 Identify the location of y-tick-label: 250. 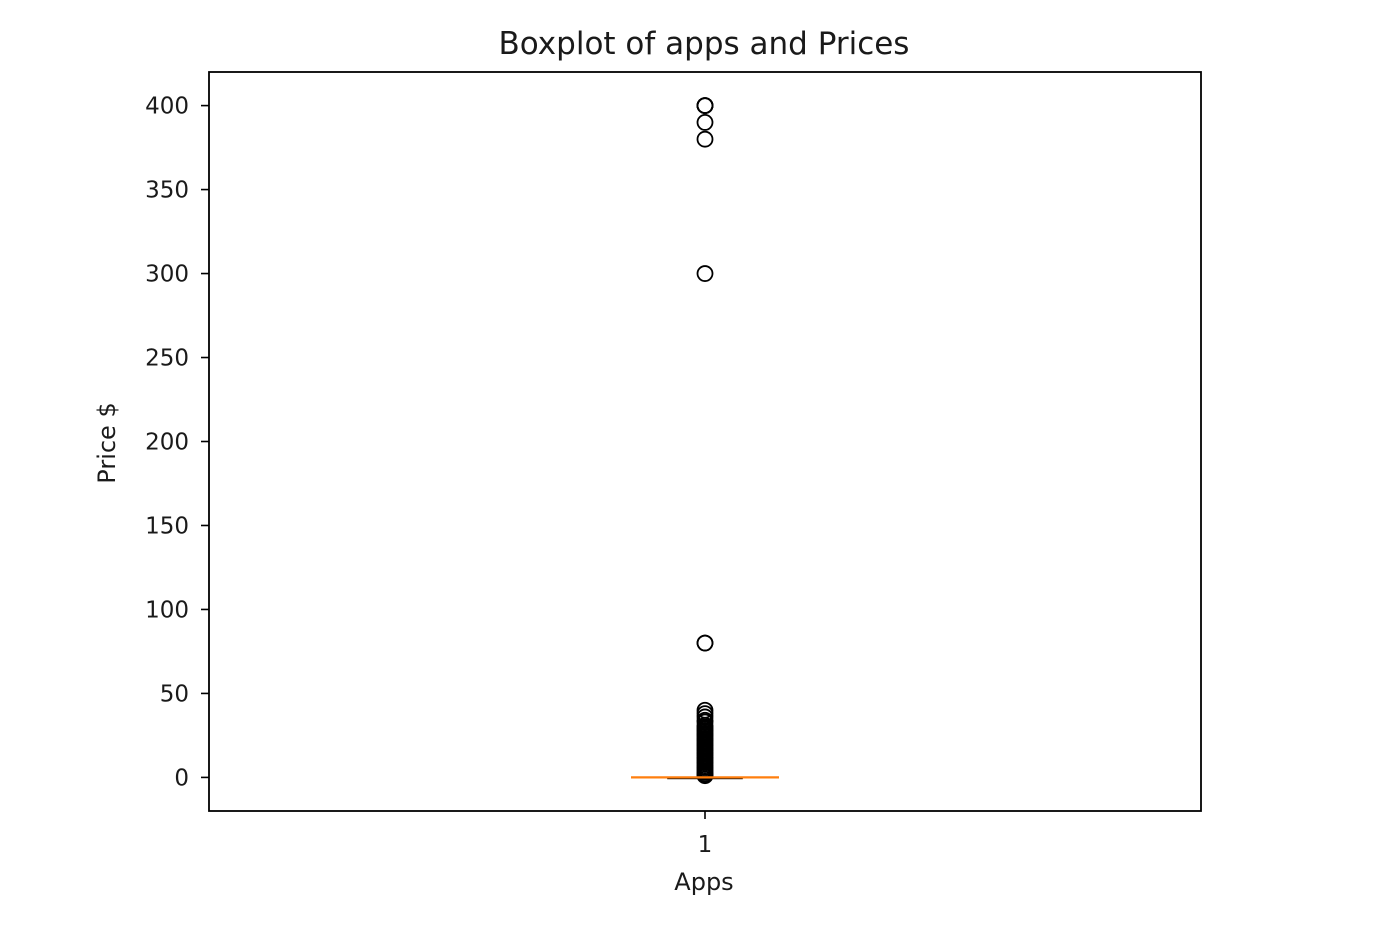
(167, 359).